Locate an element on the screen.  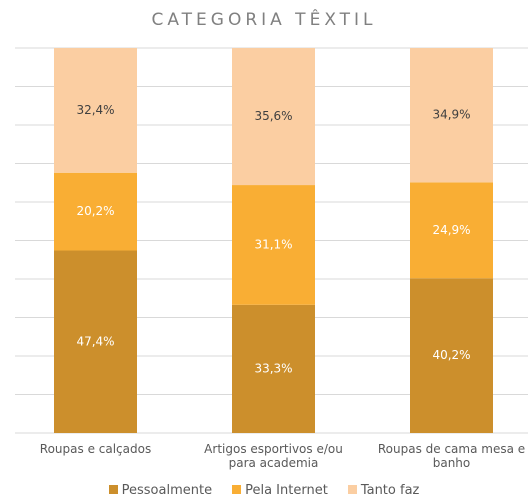
data-label: 40,2% is located at coordinates (451, 355).